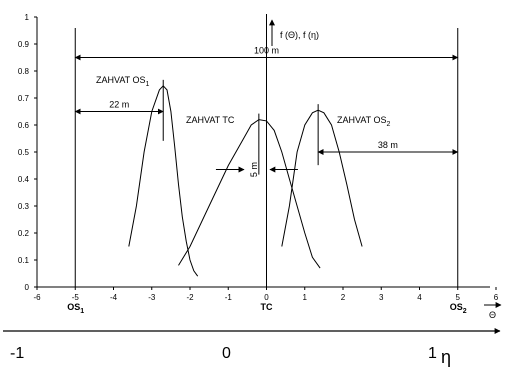 This screenshot has width=510, height=367. I want to click on dimension-label: 100 m, so click(266, 51).